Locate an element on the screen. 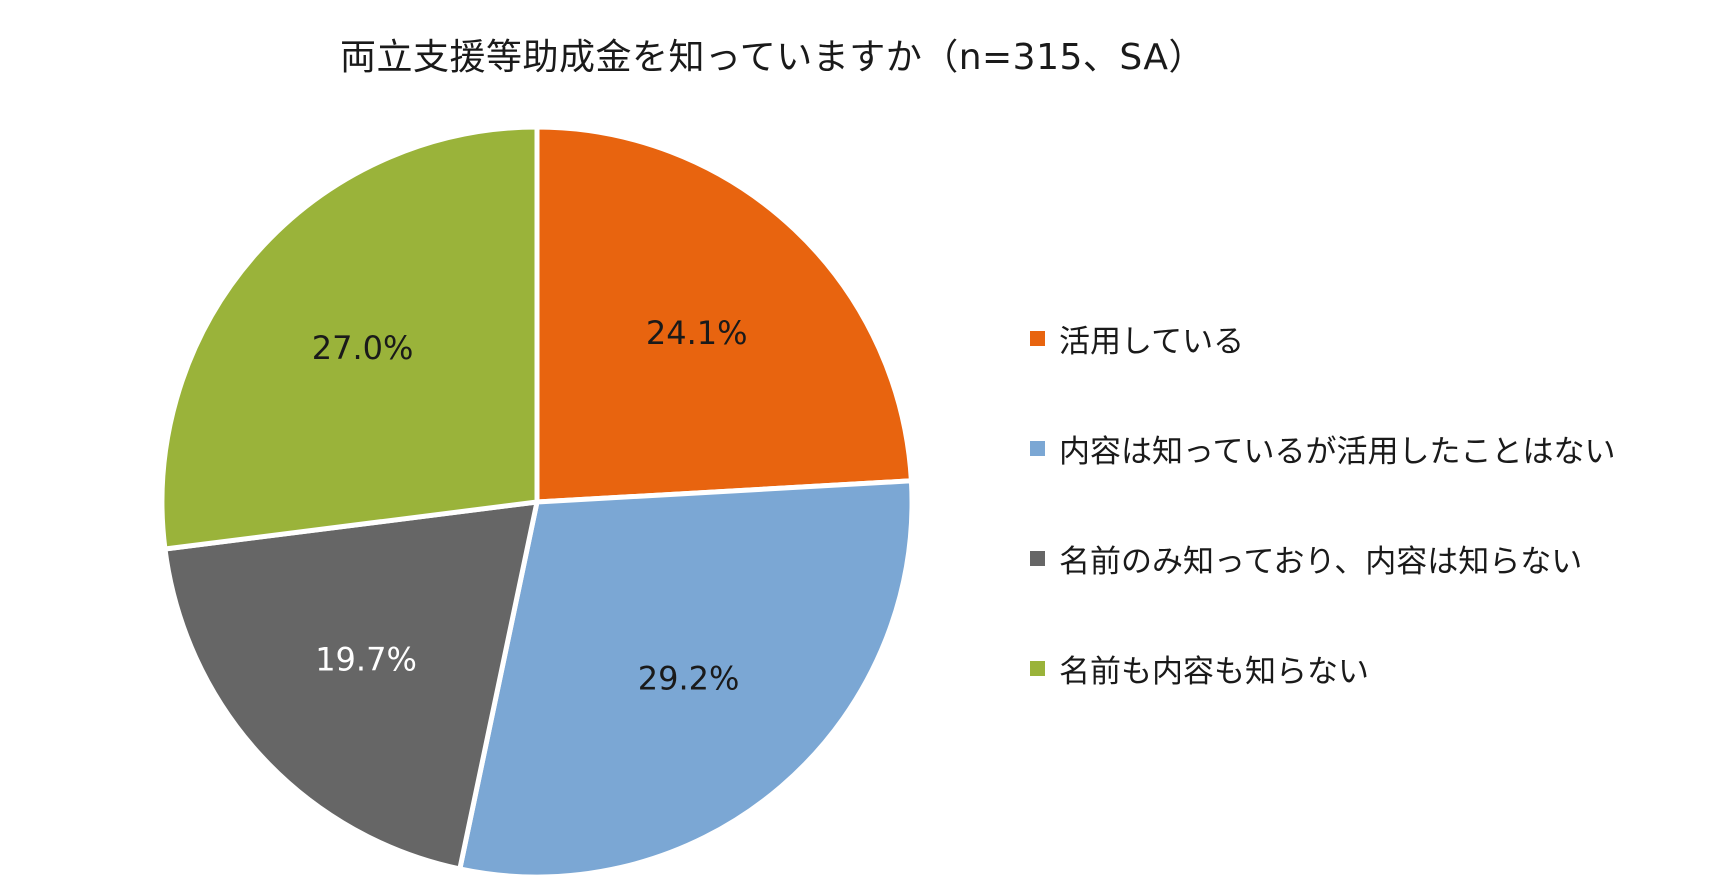 This screenshot has height=892, width=1736. slice-data-label-1: 24.1% is located at coordinates (697, 333).